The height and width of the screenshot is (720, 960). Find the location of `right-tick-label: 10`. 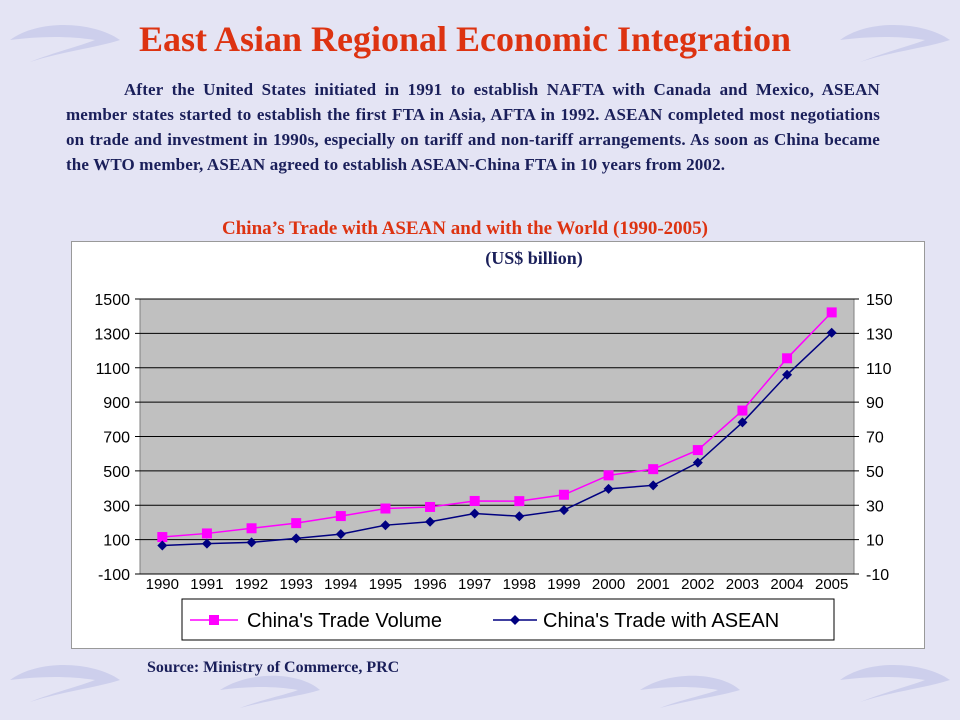

right-tick-label: 10 is located at coordinates (875, 541).